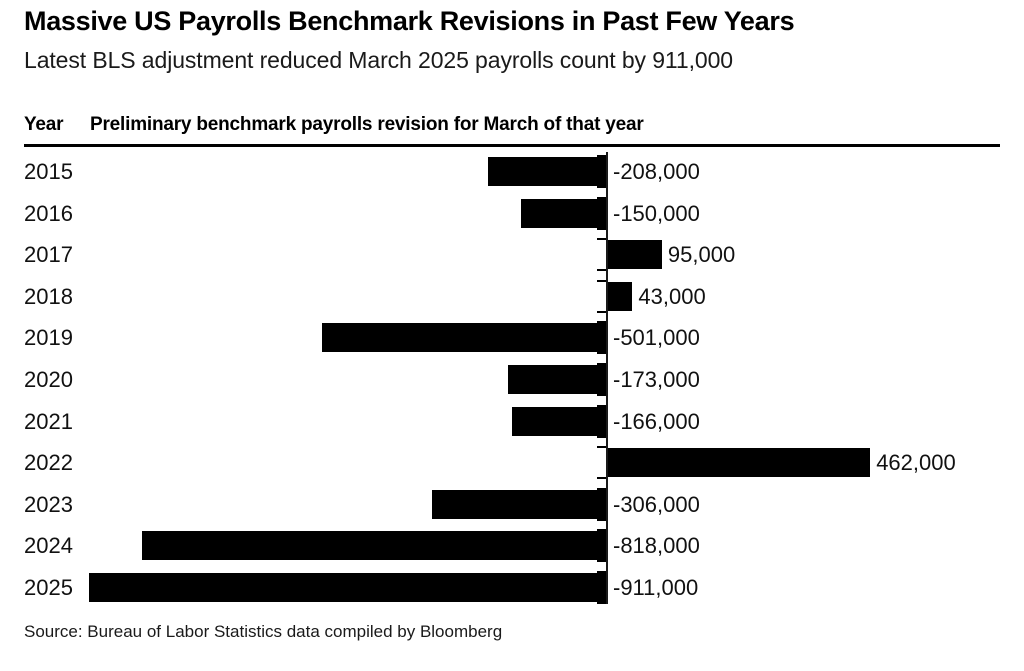  I want to click on chart-row: 2020 -173,000, so click(512, 379).